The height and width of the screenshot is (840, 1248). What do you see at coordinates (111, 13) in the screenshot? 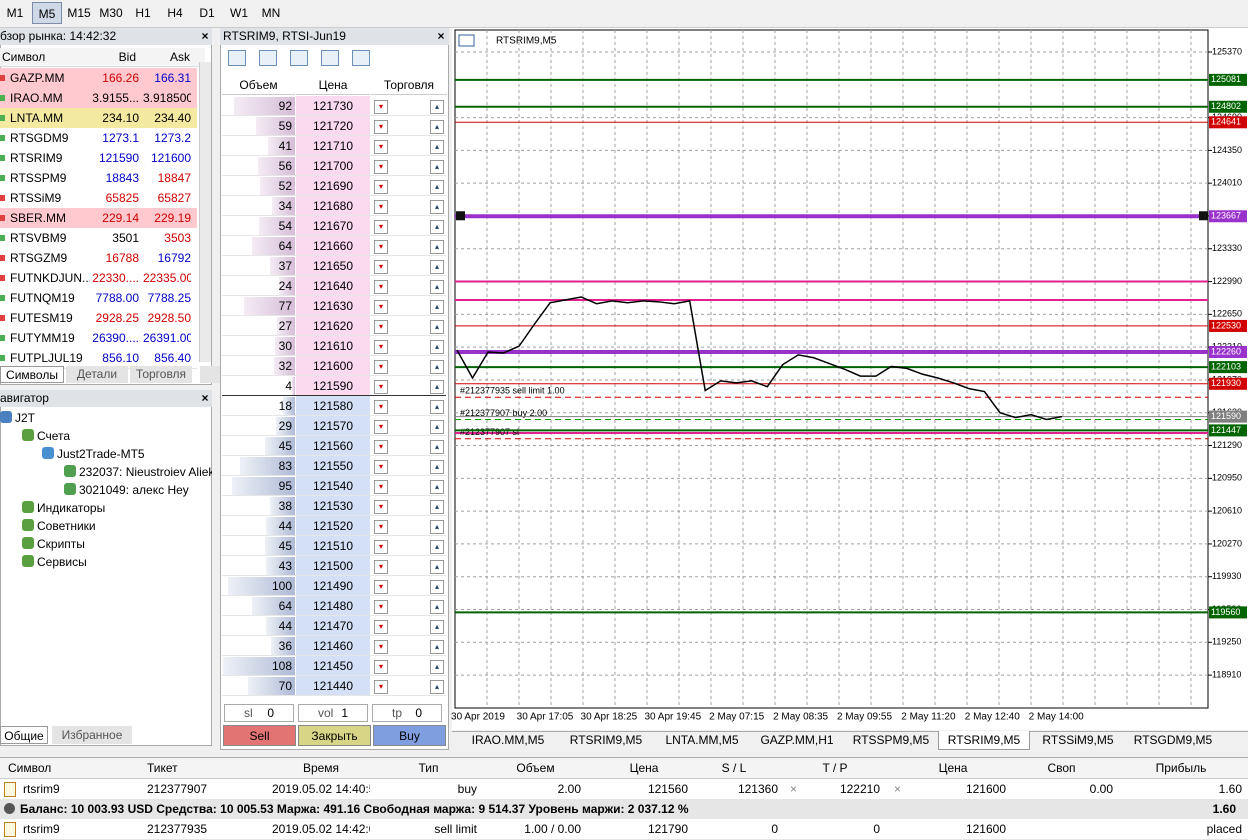
I see `timeframe-button: M30` at bounding box center [111, 13].